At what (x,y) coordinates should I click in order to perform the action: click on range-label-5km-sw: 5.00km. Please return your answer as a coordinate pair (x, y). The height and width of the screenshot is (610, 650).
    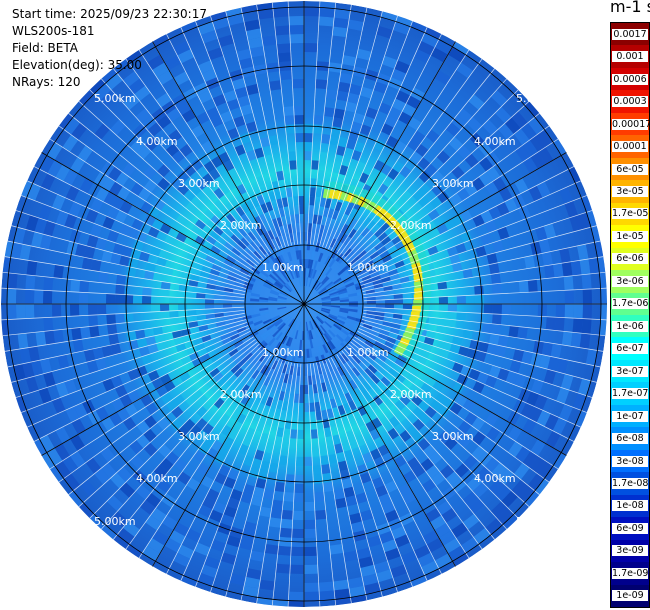
    Looking at the image, I should click on (115, 521).